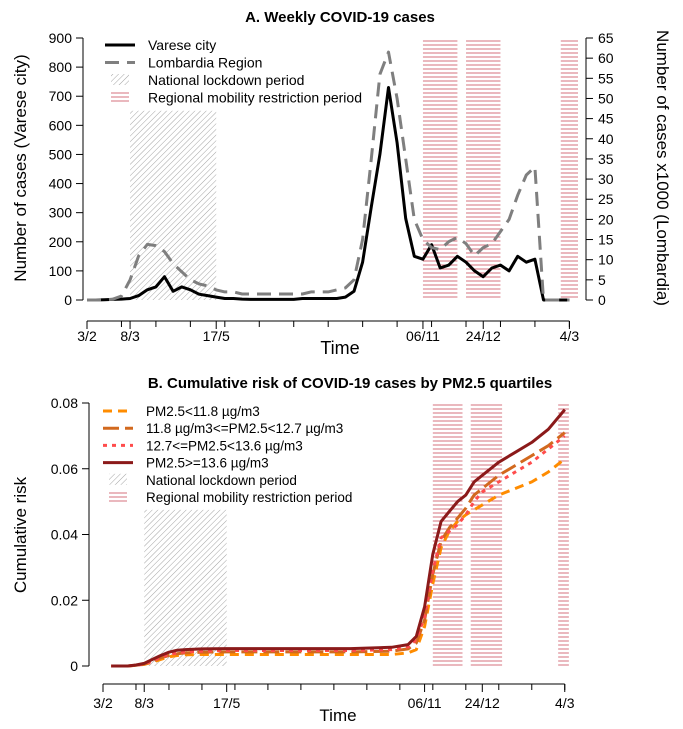 Image resolution: width=683 pixels, height=729 pixels. I want to click on panel-b-y-tick-label: 0.02, so click(64, 600).